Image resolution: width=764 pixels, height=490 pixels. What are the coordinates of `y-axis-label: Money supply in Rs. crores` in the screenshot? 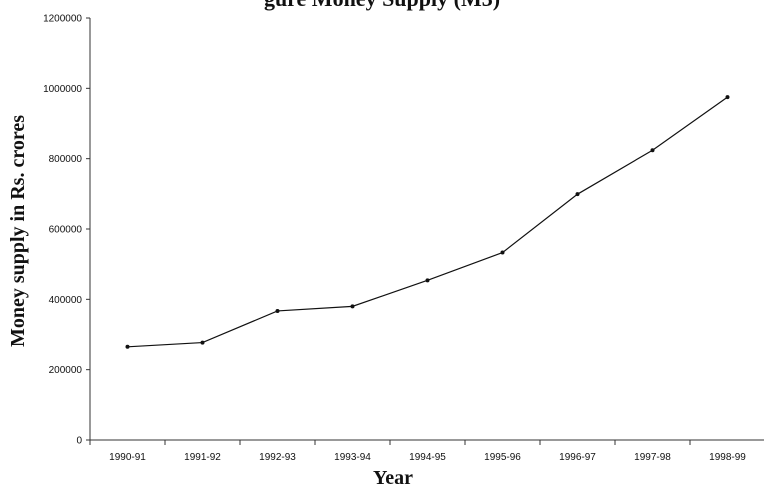 It's located at (18, 231).